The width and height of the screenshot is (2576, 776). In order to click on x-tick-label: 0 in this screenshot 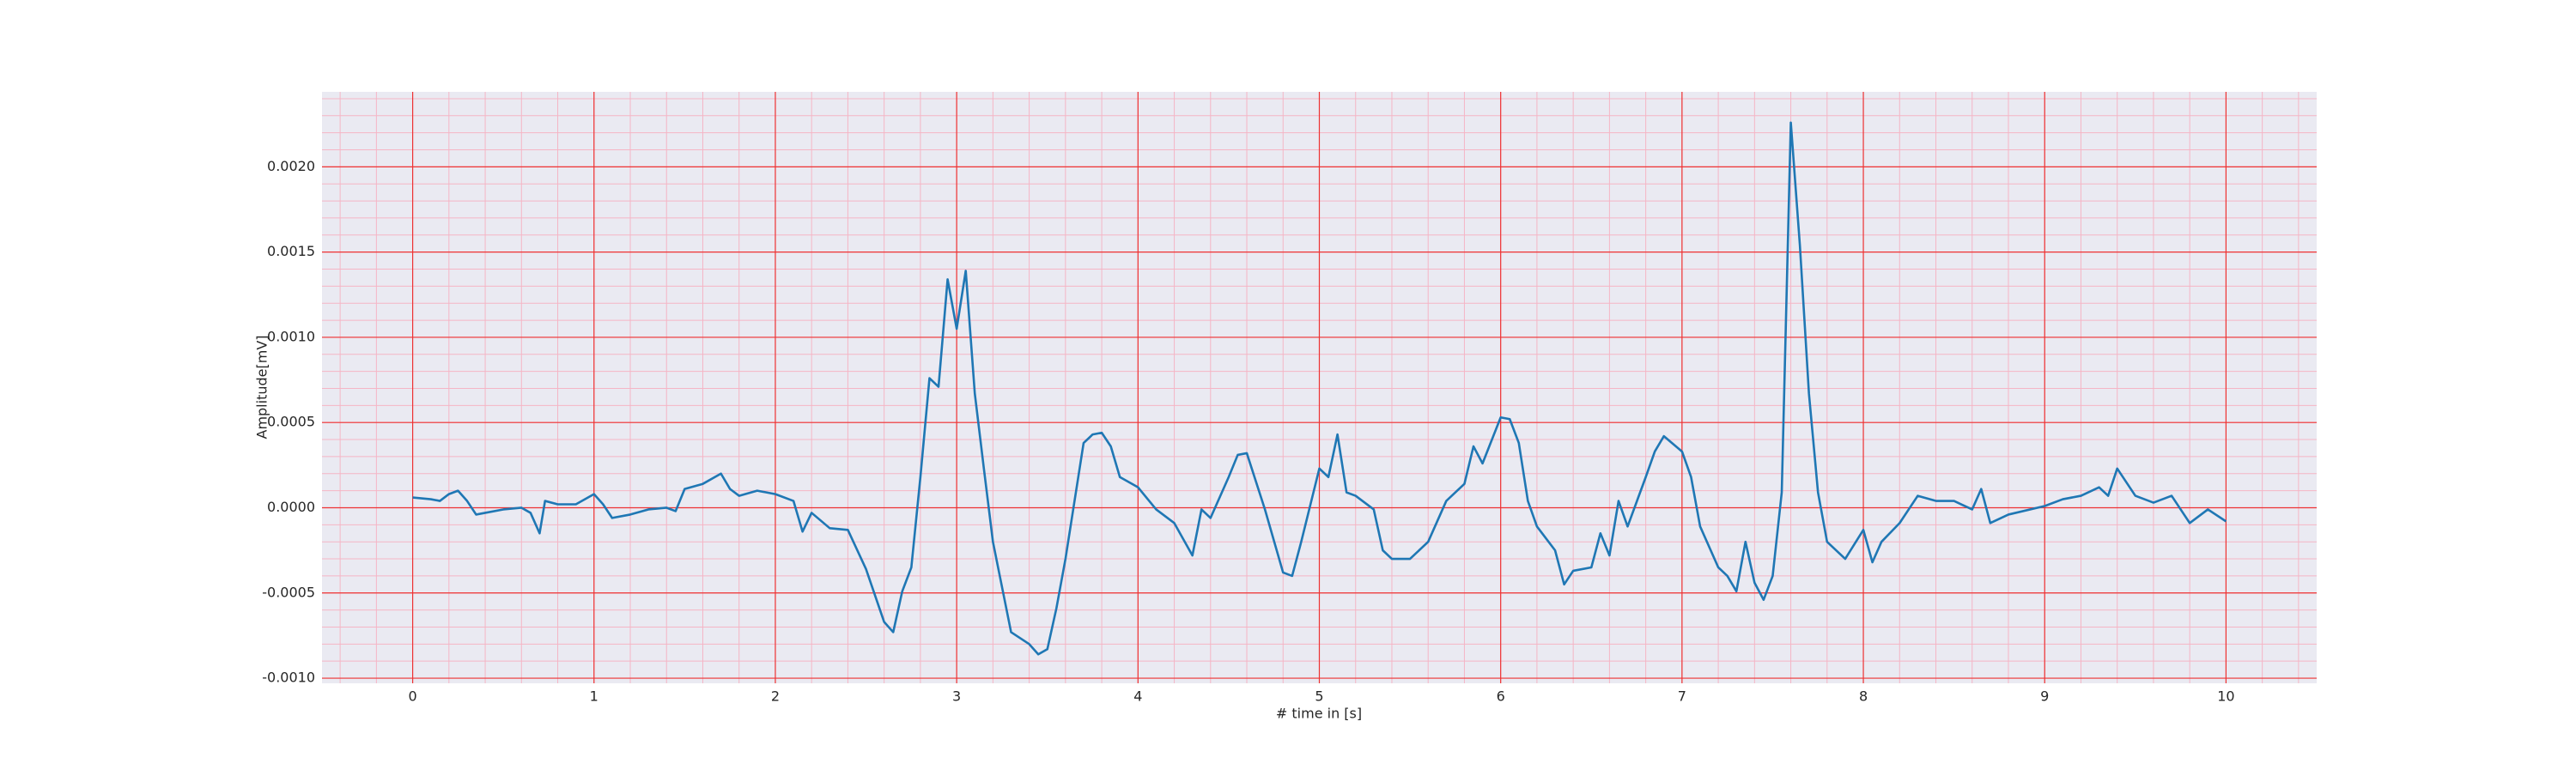, I will do `click(412, 697)`.